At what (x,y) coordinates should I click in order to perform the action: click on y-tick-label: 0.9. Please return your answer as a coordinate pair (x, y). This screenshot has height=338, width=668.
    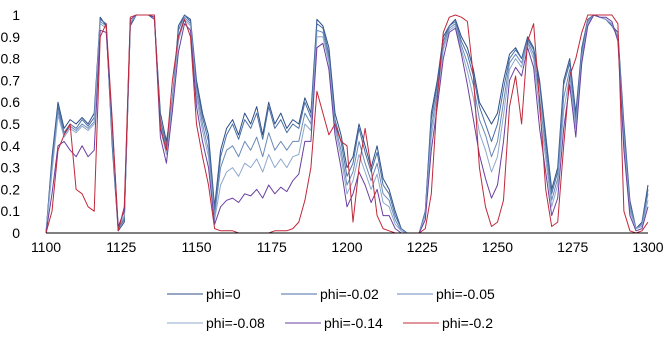
    Looking at the image, I should click on (11, 37).